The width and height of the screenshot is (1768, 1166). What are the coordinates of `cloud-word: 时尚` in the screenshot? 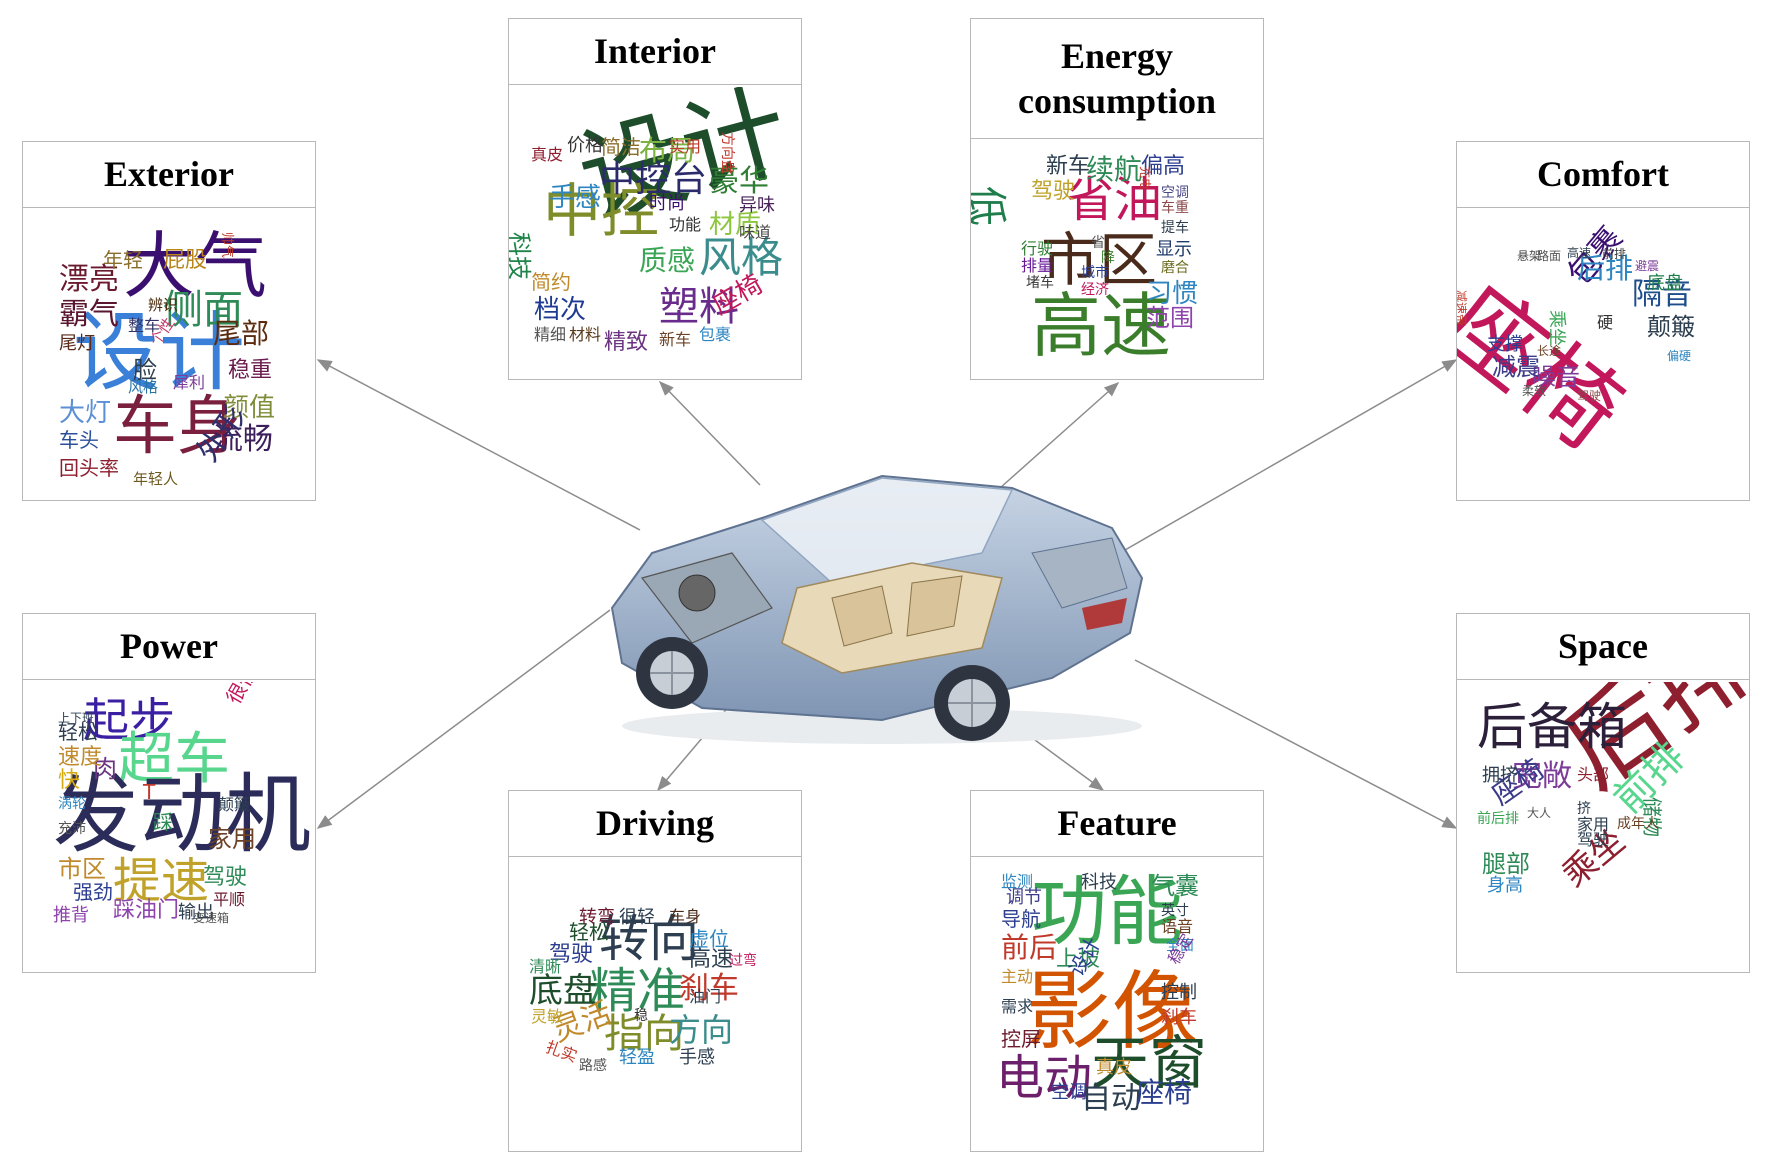 It's located at (667, 203).